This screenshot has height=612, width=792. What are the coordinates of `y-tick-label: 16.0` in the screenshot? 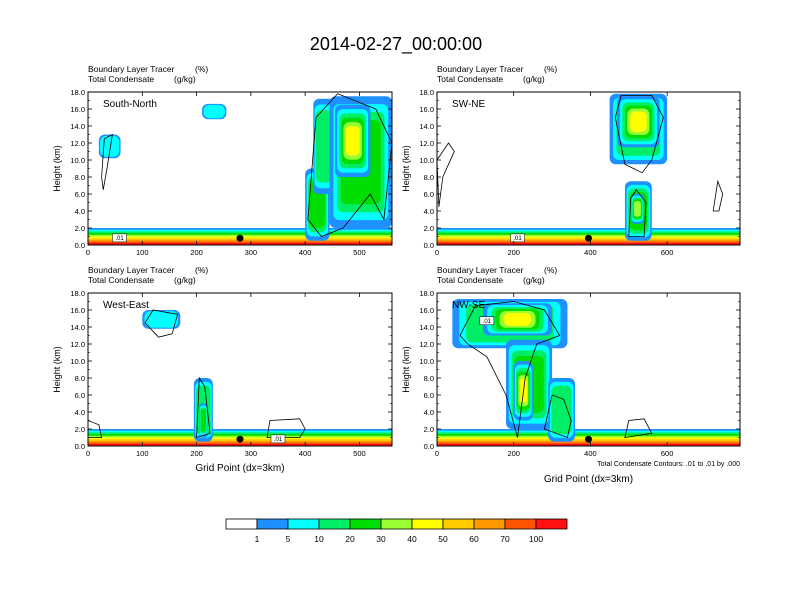 It's located at (77, 109).